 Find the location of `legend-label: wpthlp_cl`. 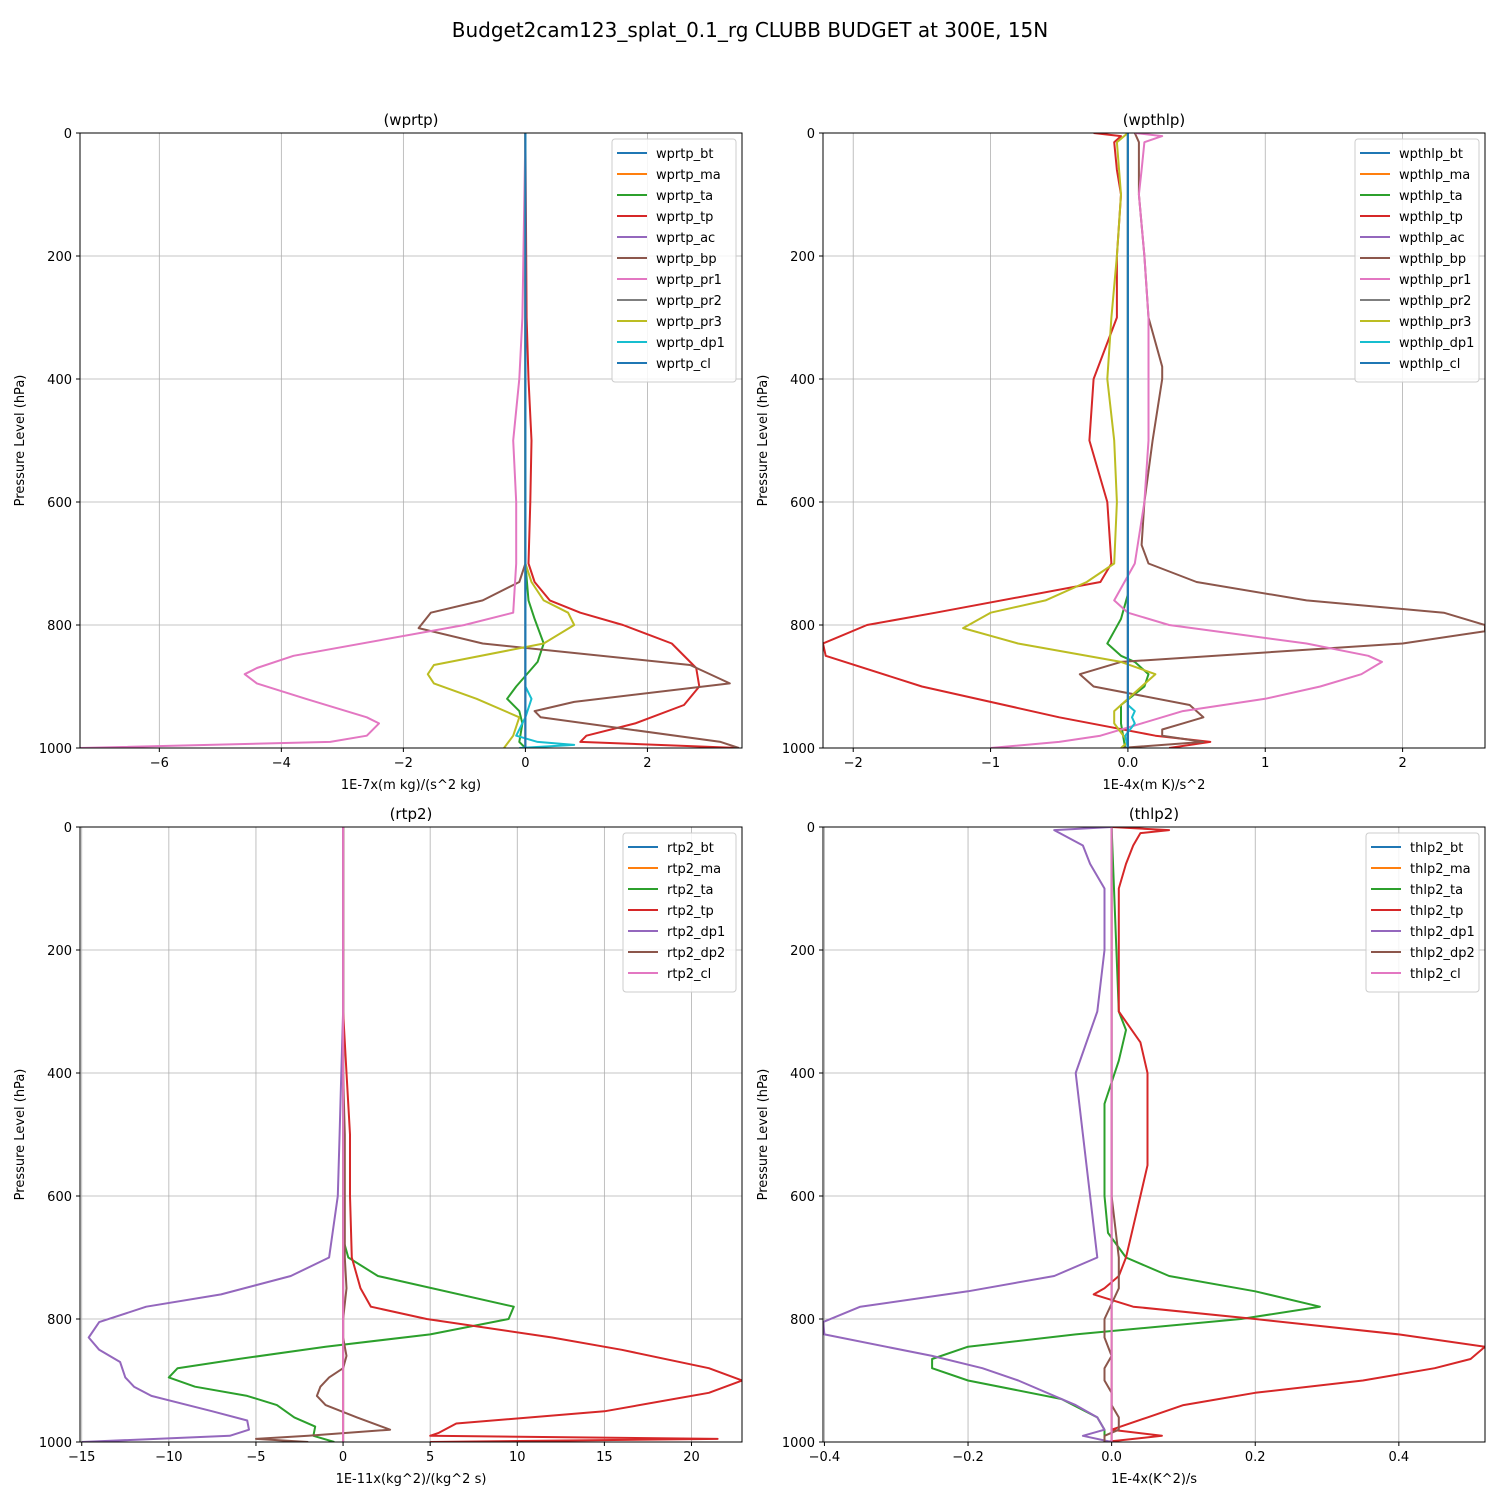

legend-label: wpthlp_cl is located at coordinates (1429, 364).